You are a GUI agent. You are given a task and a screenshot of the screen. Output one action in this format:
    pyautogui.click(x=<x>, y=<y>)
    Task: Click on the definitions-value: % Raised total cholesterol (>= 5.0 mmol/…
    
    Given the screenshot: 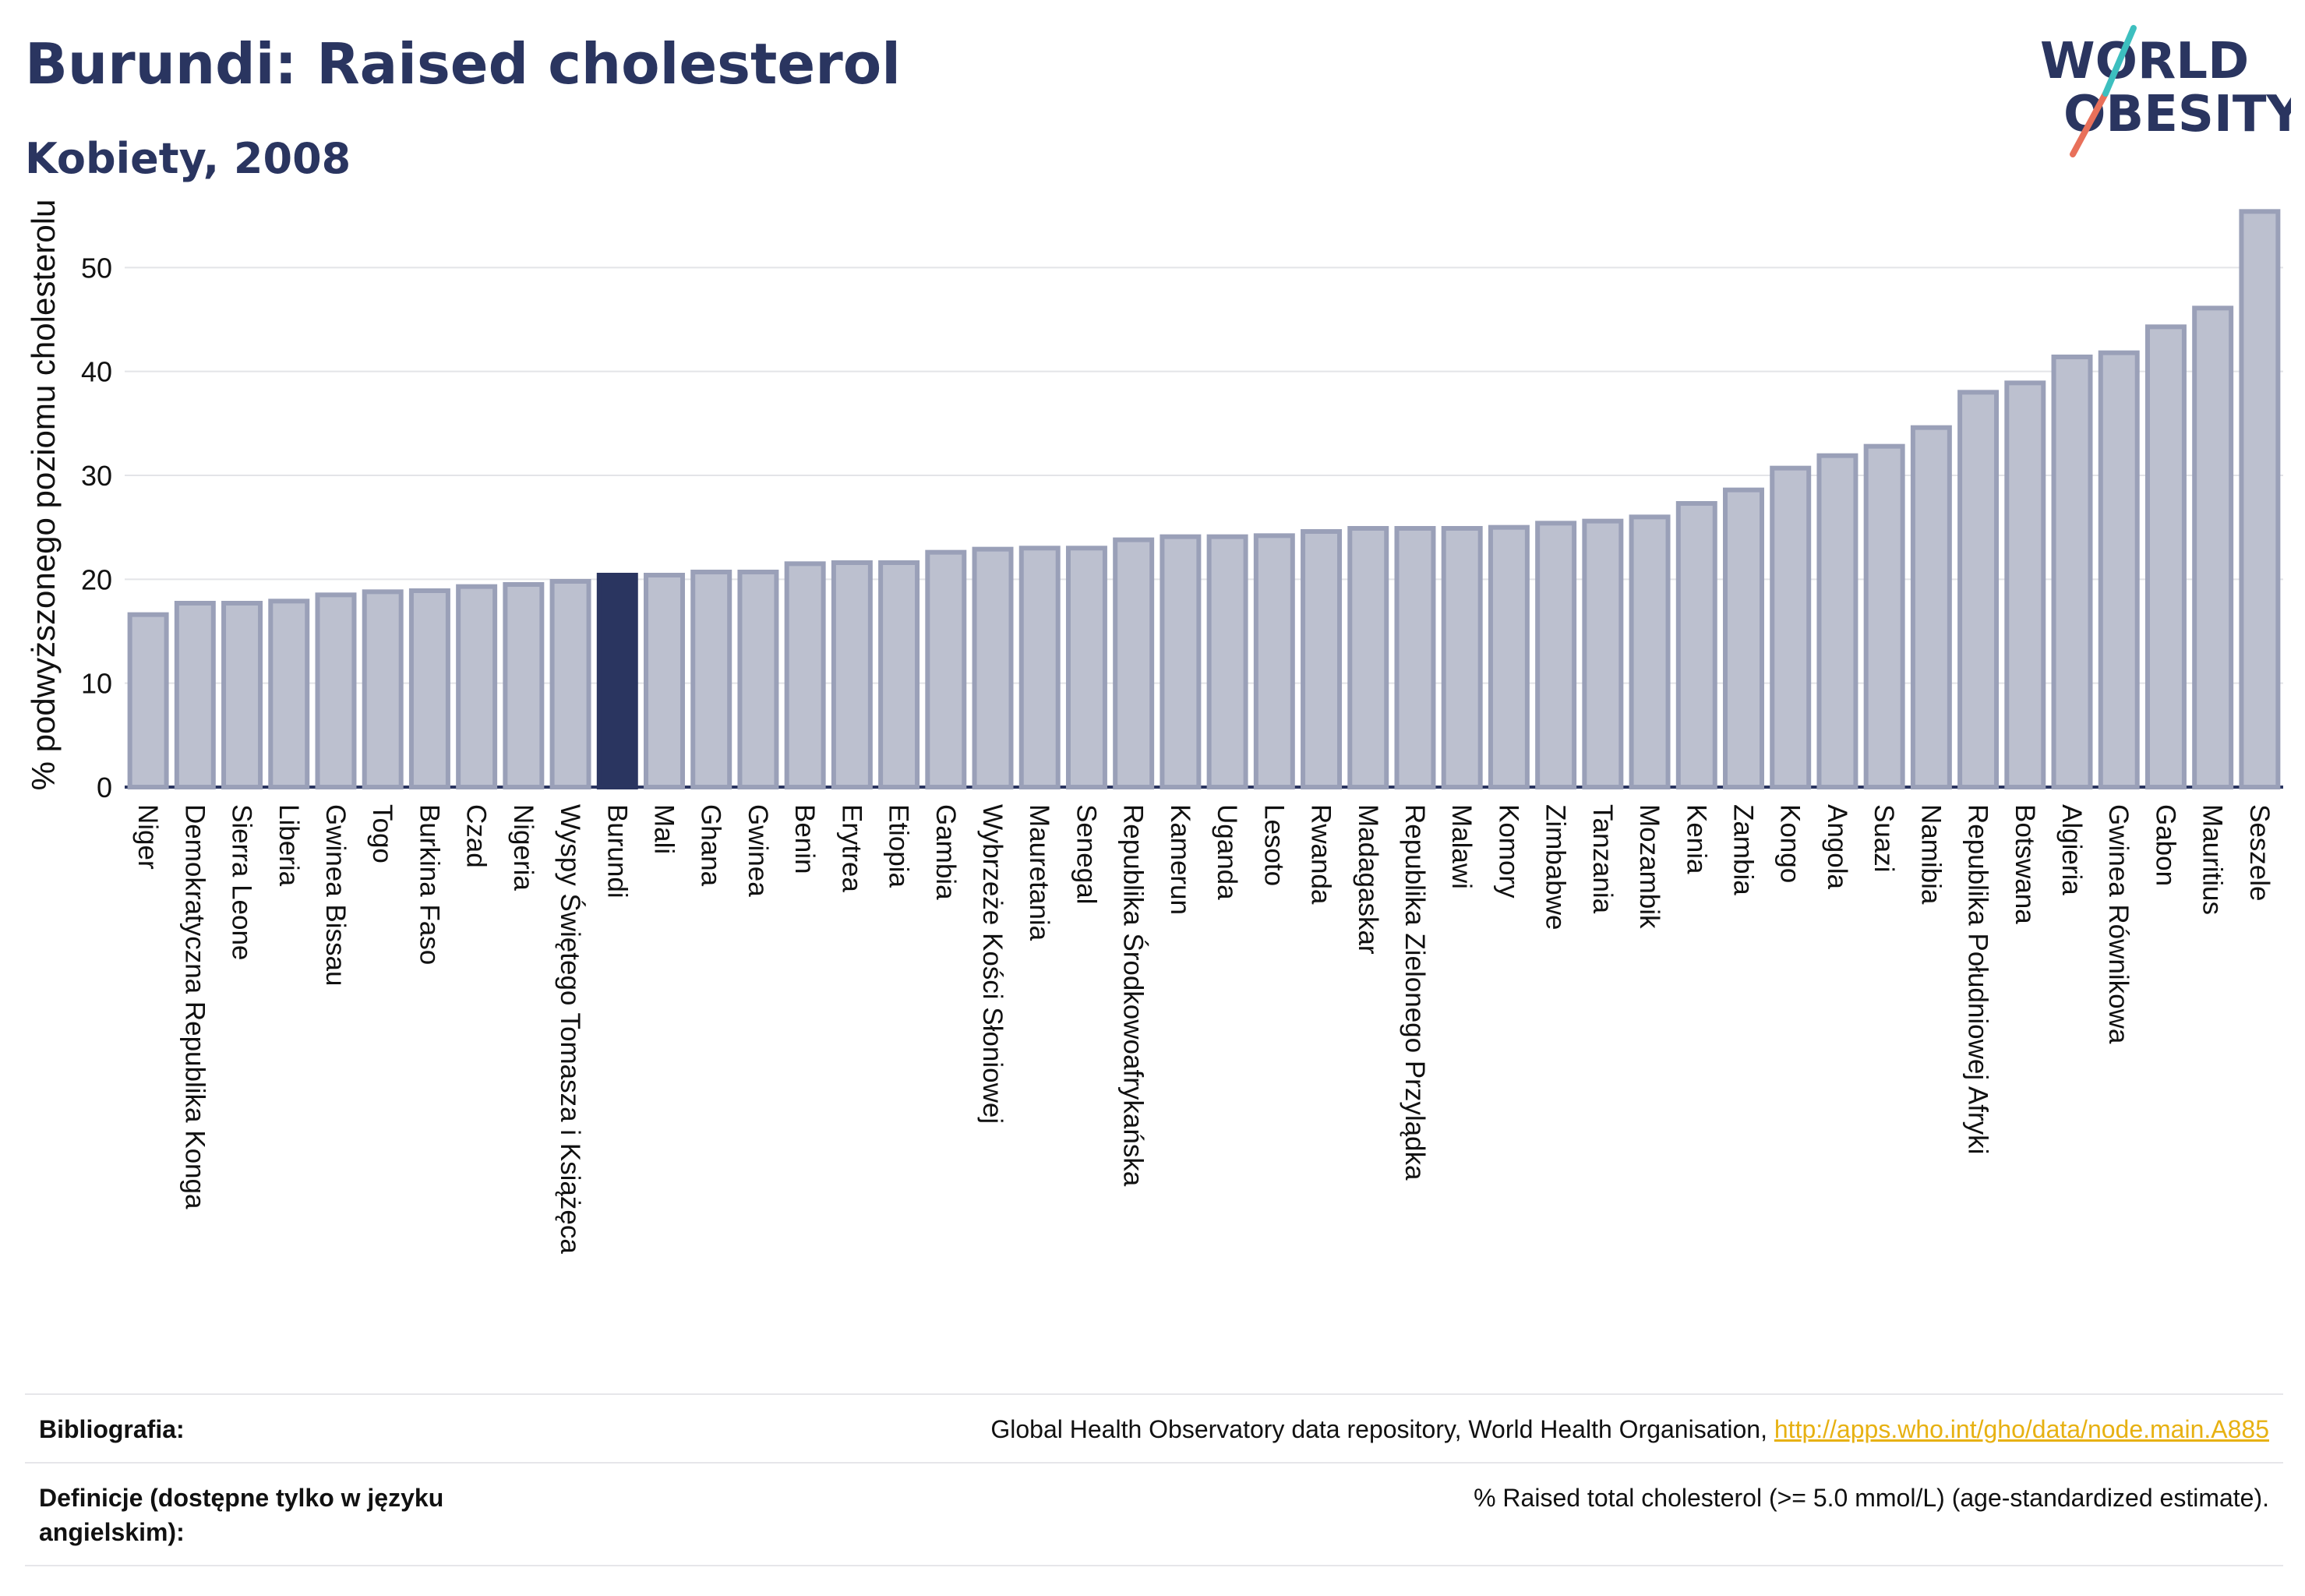 What is the action you would take?
    pyautogui.click(x=1871, y=1498)
    